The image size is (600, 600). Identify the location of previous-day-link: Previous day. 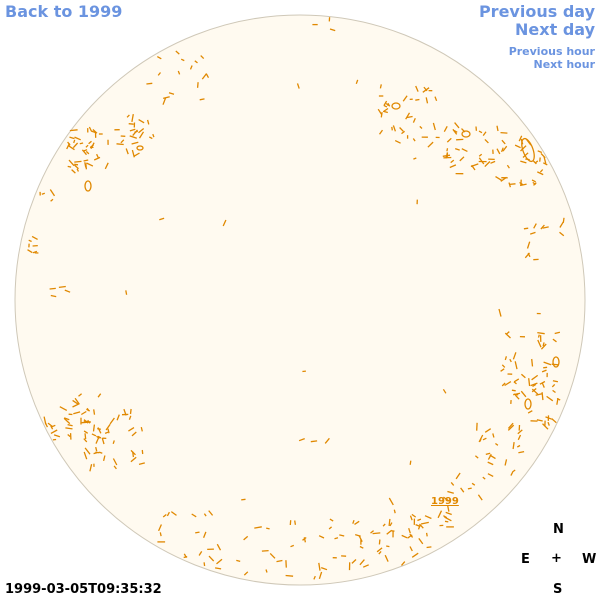
(536, 11).